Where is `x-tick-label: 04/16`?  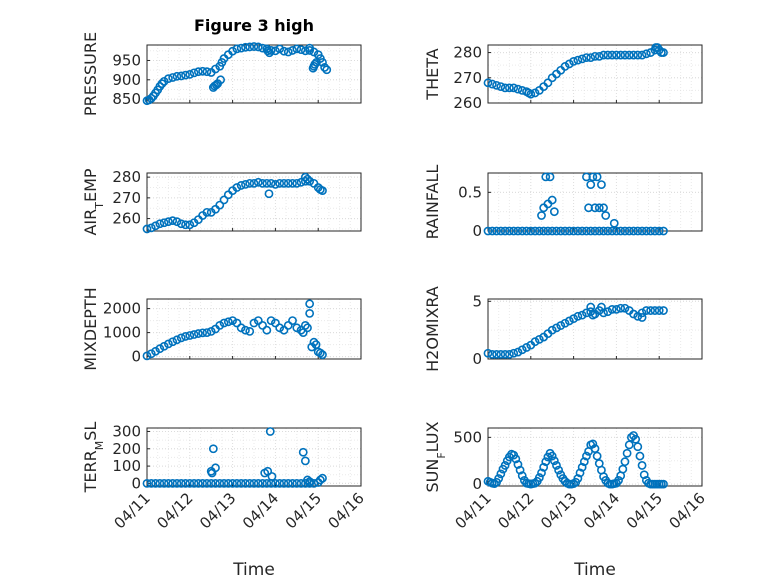 x-tick-label: 04/16 is located at coordinates (346, 510).